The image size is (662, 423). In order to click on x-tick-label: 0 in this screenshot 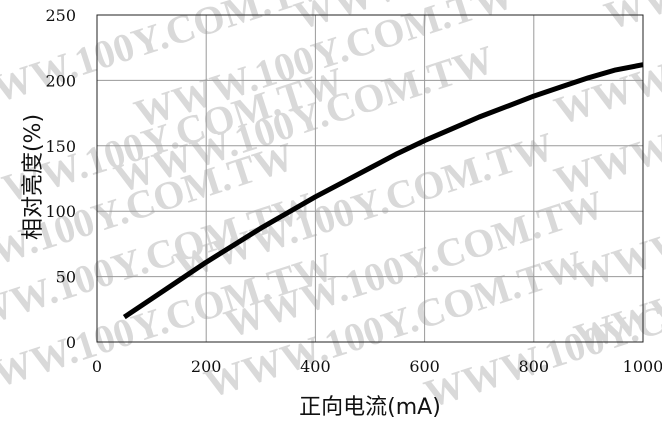, I will do `click(97, 366)`.